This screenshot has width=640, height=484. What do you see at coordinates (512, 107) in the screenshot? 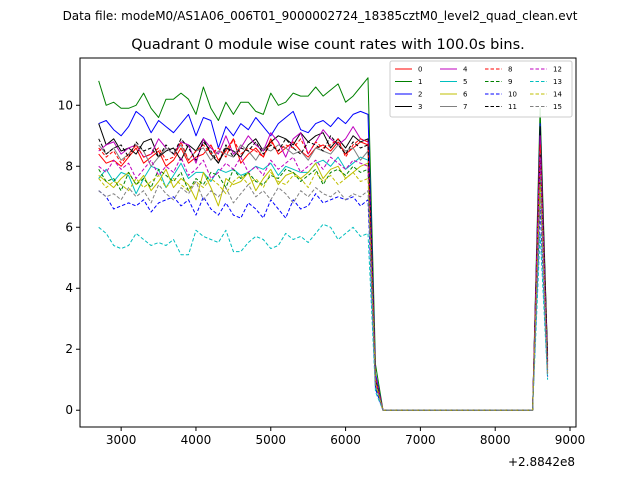
I see `legend-label-11: 11` at bounding box center [512, 107].